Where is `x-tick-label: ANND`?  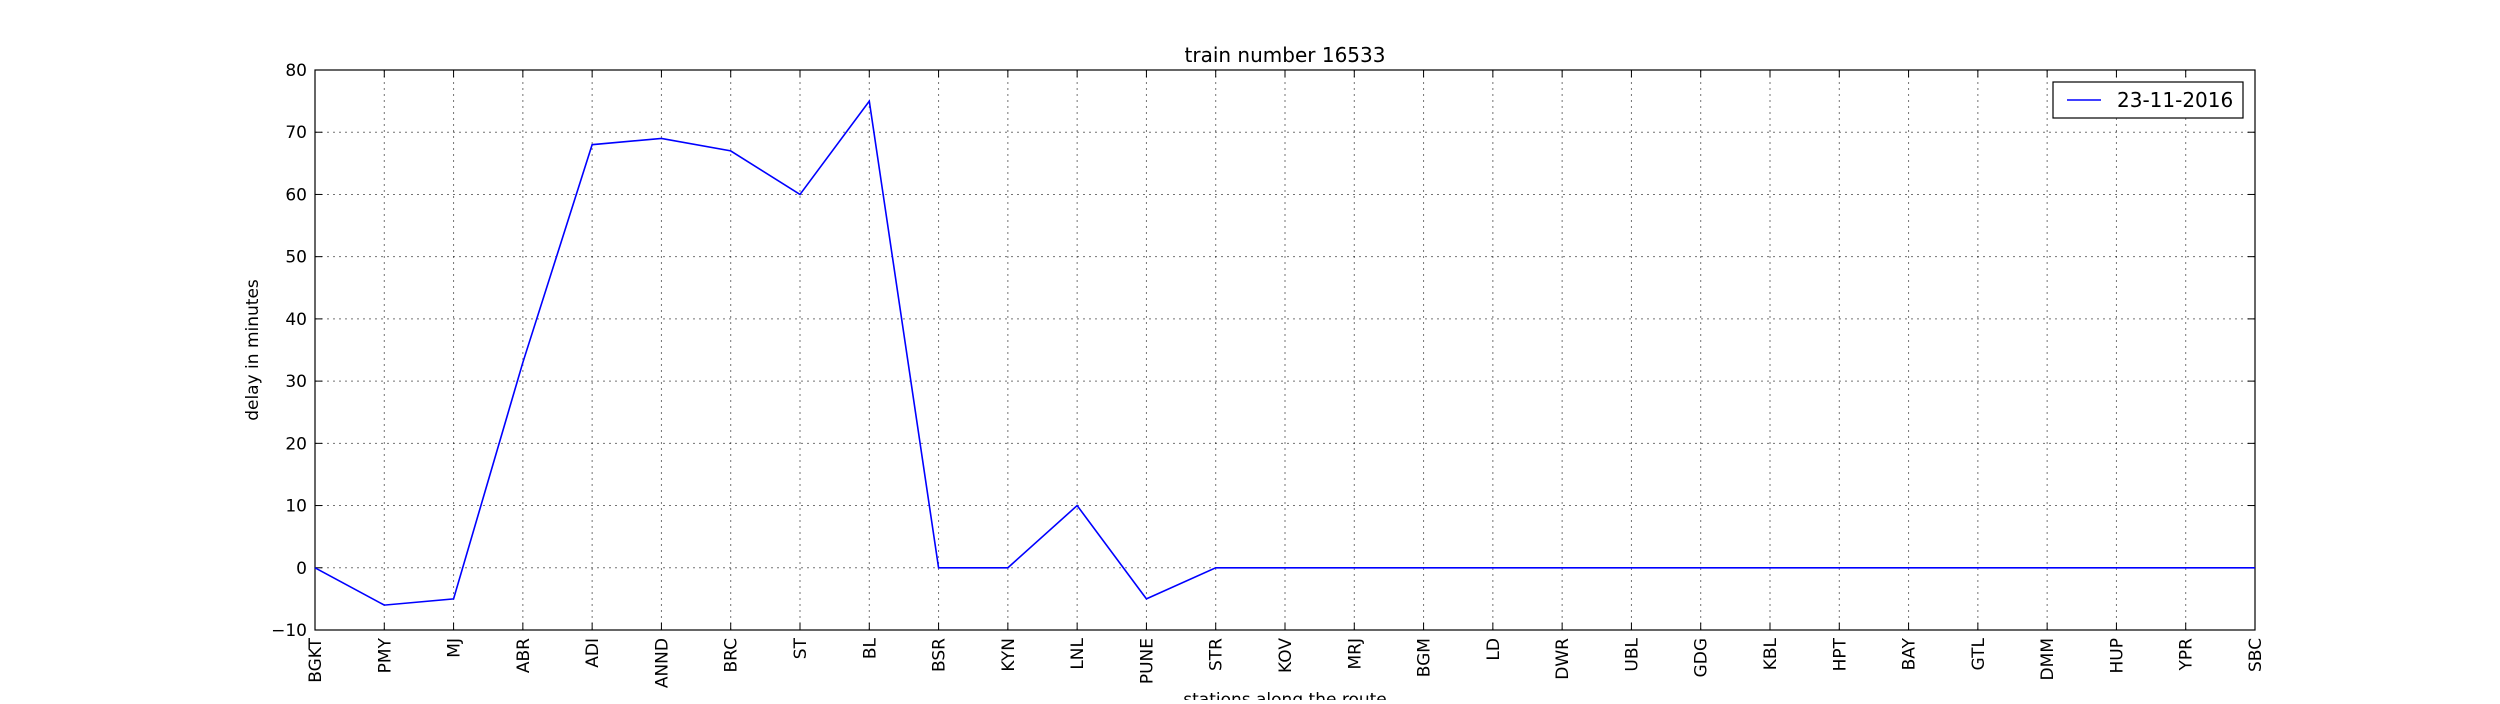
x-tick-label: ANND is located at coordinates (662, 663).